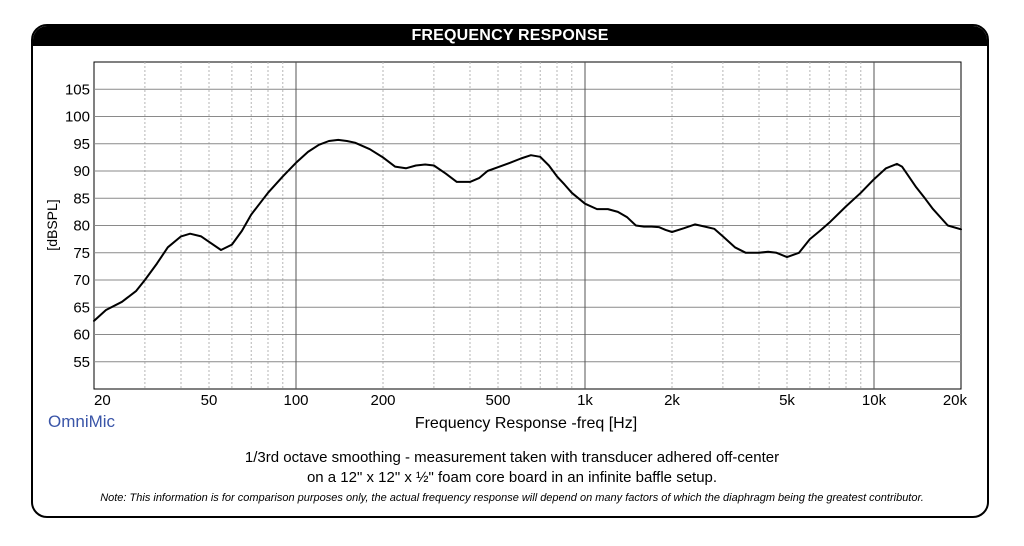  What do you see at coordinates (81, 307) in the screenshot?
I see `y-tick-label: 65` at bounding box center [81, 307].